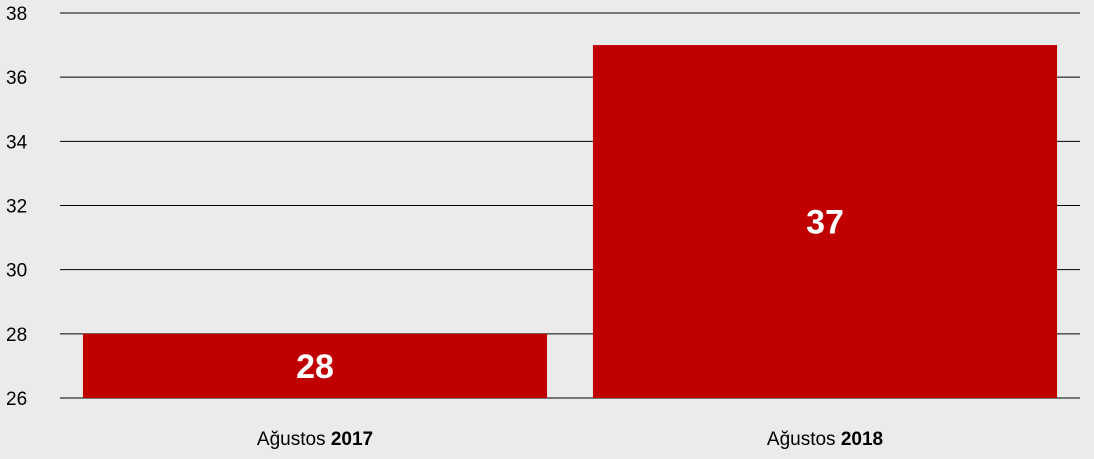  I want to click on y-tick-label: 28, so click(16, 335).